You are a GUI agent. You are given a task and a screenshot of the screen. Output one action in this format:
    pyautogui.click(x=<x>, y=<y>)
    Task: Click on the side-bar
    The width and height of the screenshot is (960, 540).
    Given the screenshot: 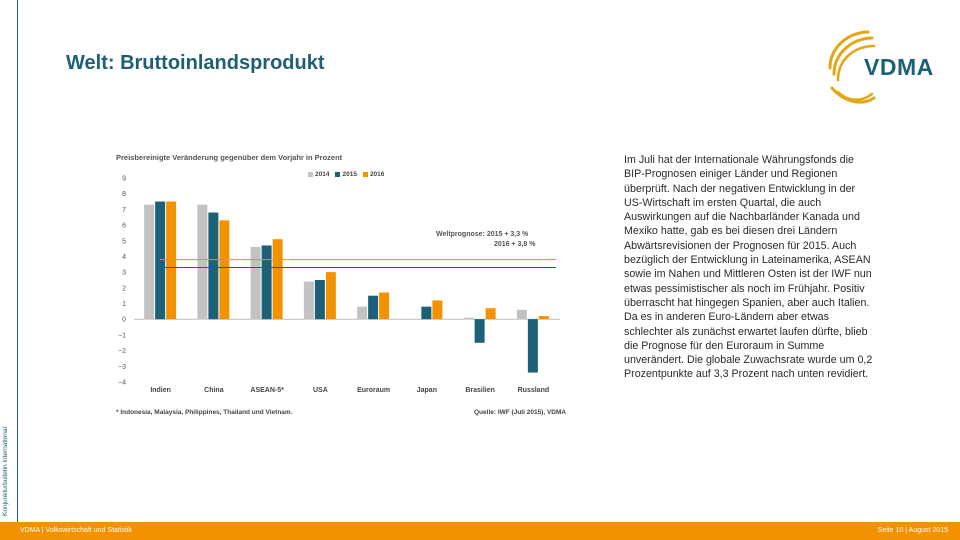 What is the action you would take?
    pyautogui.click(x=9, y=261)
    